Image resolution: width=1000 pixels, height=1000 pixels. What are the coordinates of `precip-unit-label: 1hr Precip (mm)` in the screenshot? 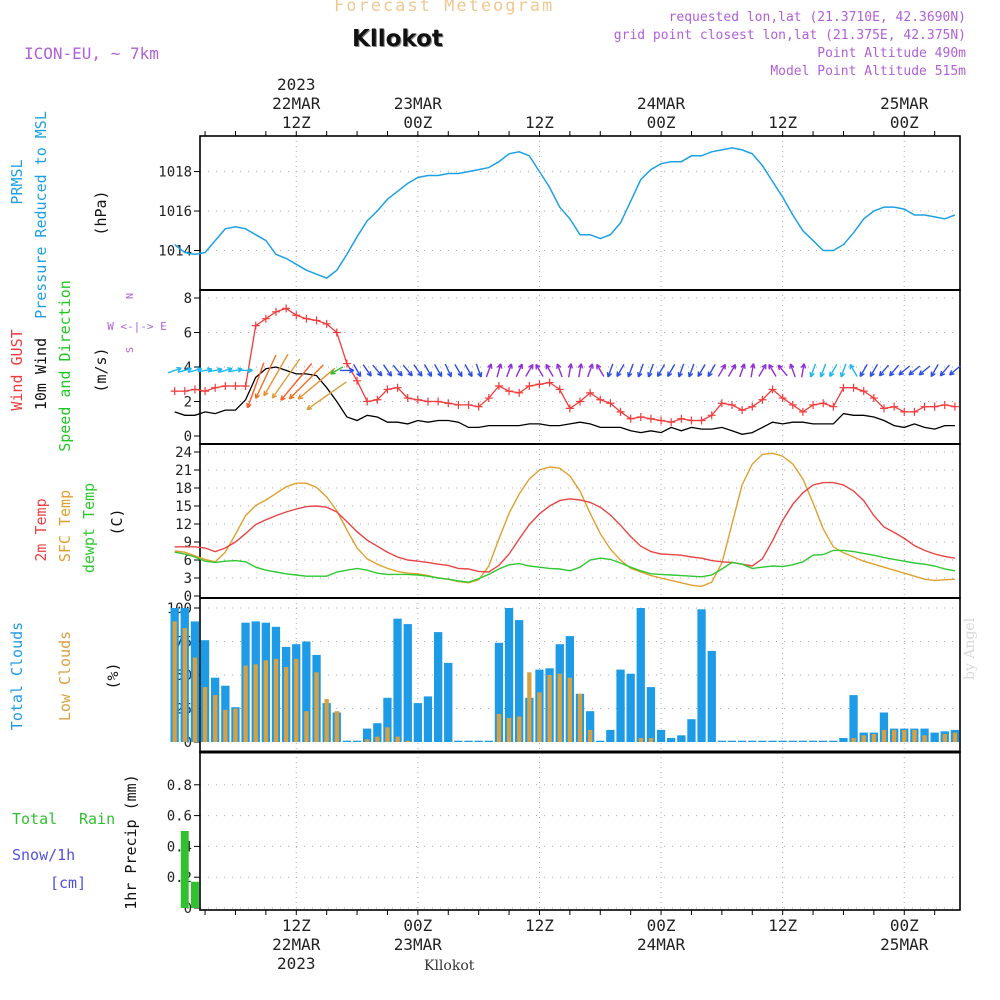 It's located at (131, 841).